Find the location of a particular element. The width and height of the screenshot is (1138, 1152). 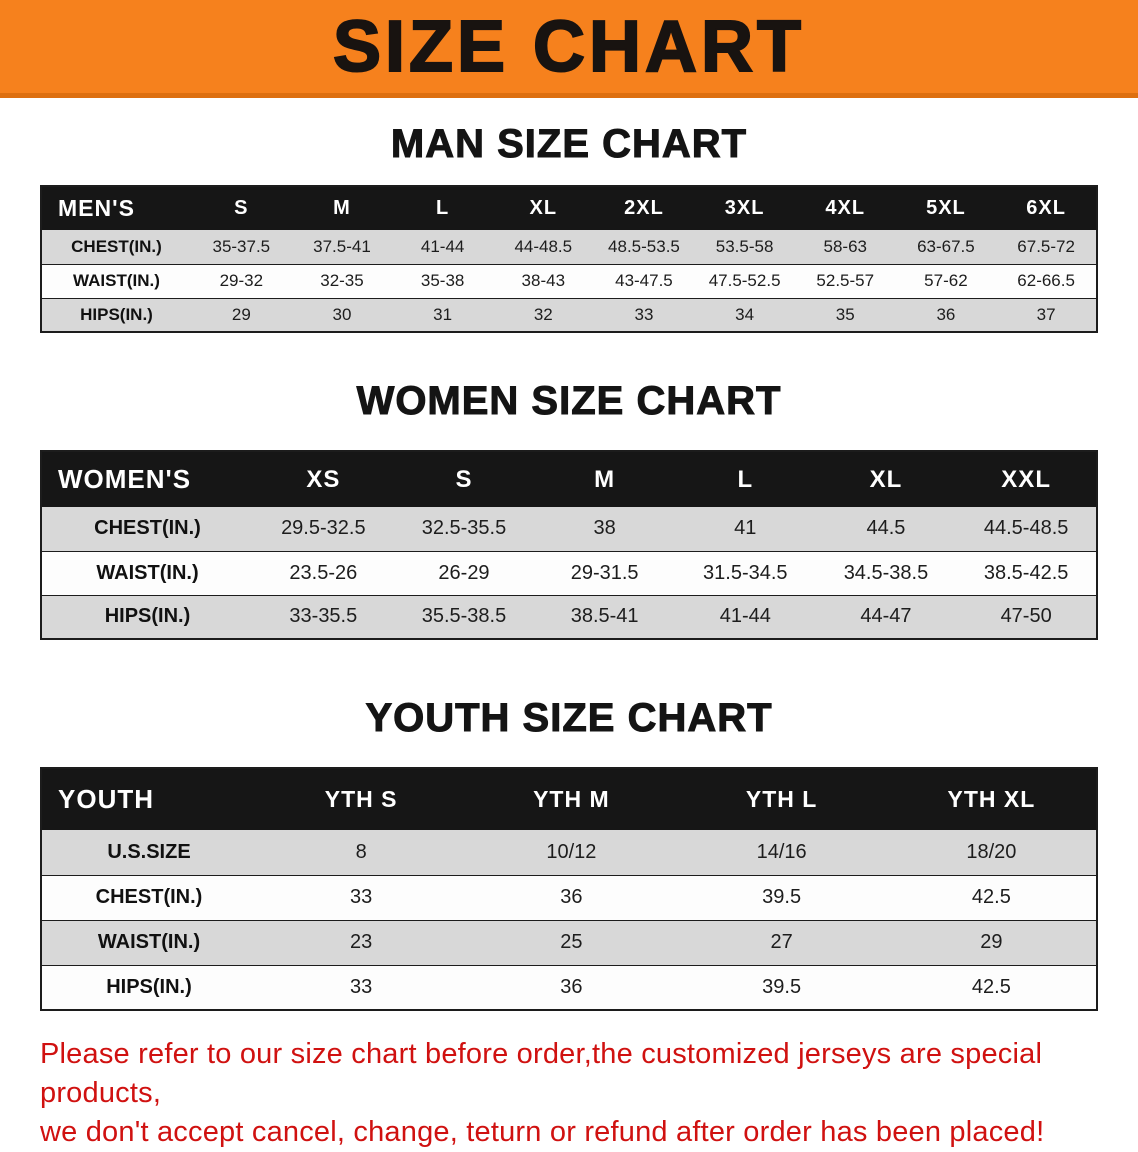

size-value-cell: 29.5-32.5 is located at coordinates (323, 528).